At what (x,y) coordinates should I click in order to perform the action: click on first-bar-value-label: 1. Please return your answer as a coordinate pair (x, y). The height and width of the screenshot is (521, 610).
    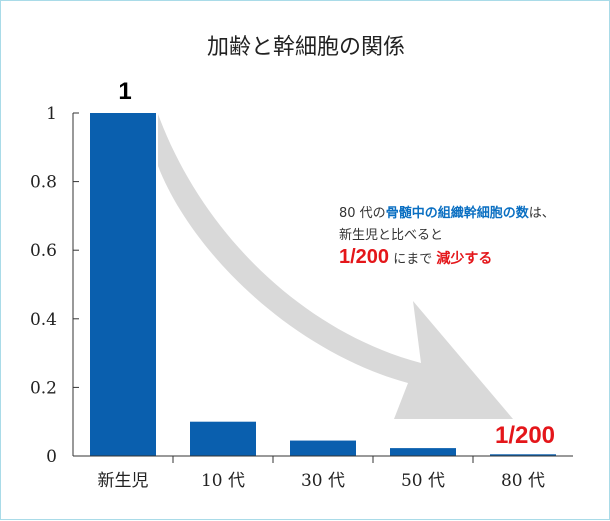
    Looking at the image, I should click on (124, 91).